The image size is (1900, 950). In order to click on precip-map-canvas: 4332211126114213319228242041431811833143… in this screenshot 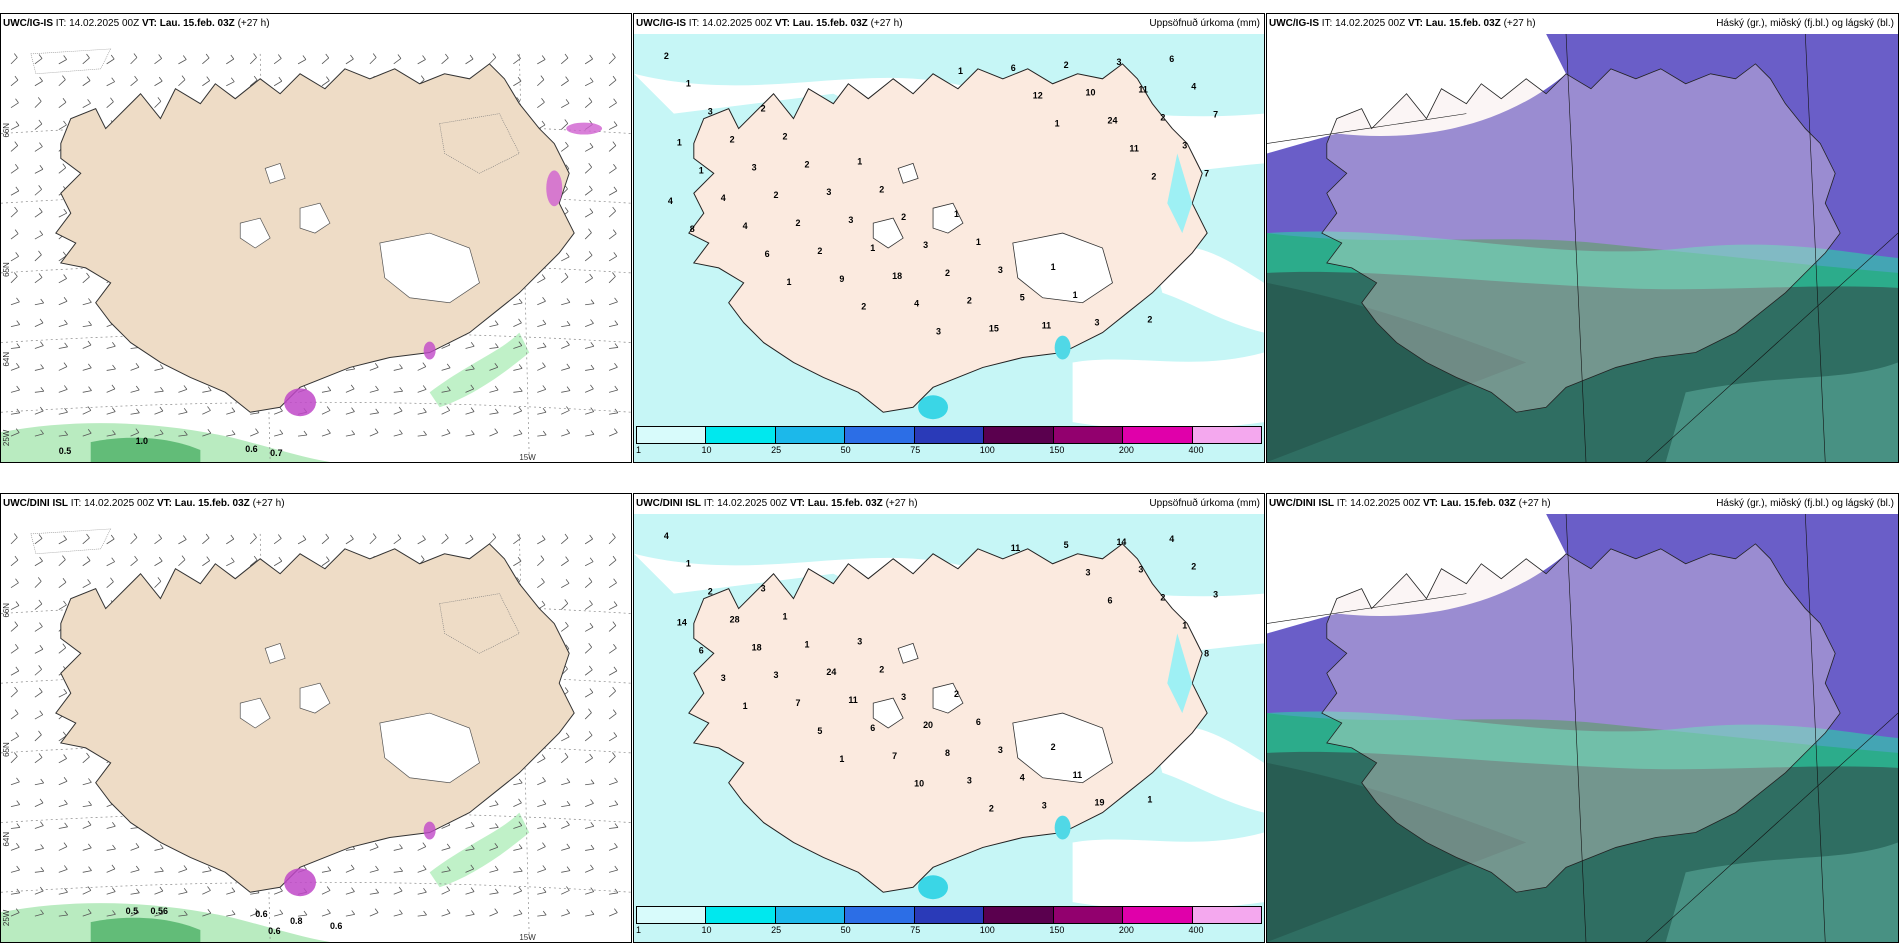, I will do `click(949, 728)`.